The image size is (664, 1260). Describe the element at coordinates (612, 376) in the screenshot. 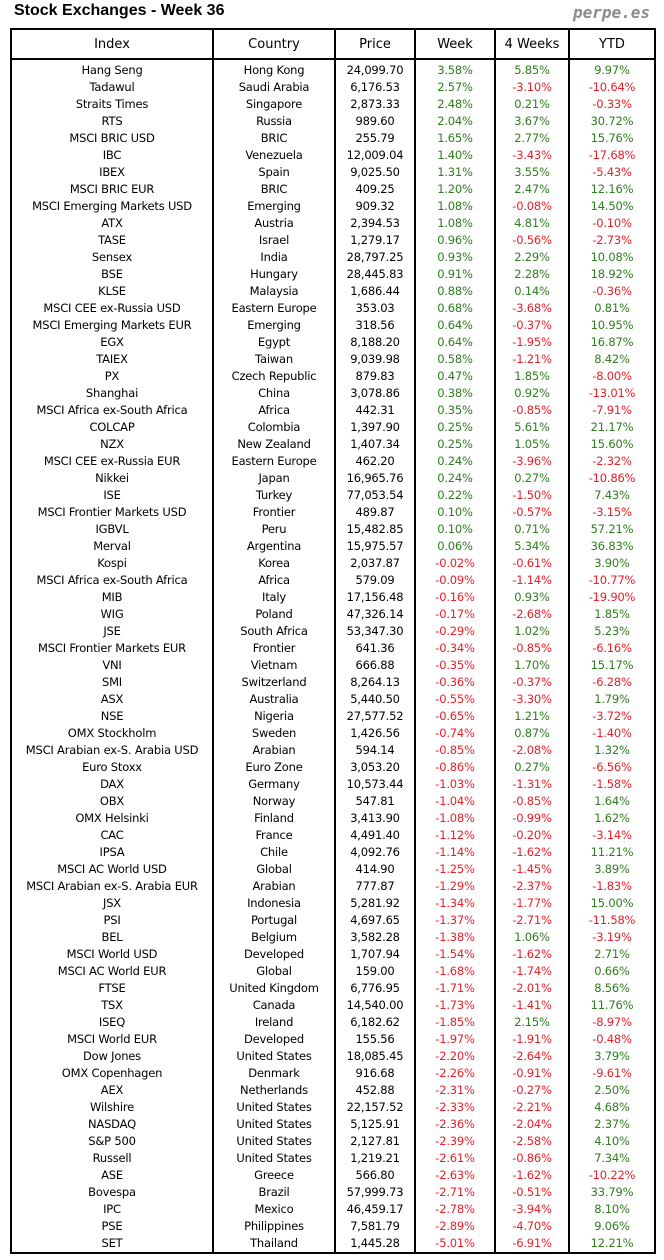

I see `ytd-change-cell: -8.00%` at that location.